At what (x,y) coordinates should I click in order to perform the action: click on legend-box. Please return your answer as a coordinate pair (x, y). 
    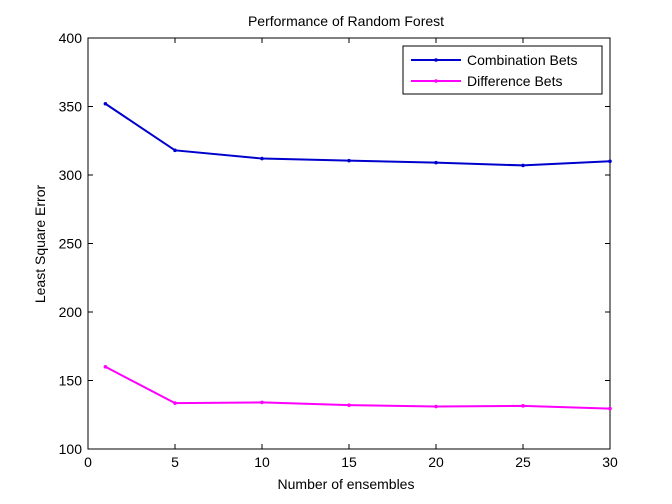
    Looking at the image, I should click on (502, 70).